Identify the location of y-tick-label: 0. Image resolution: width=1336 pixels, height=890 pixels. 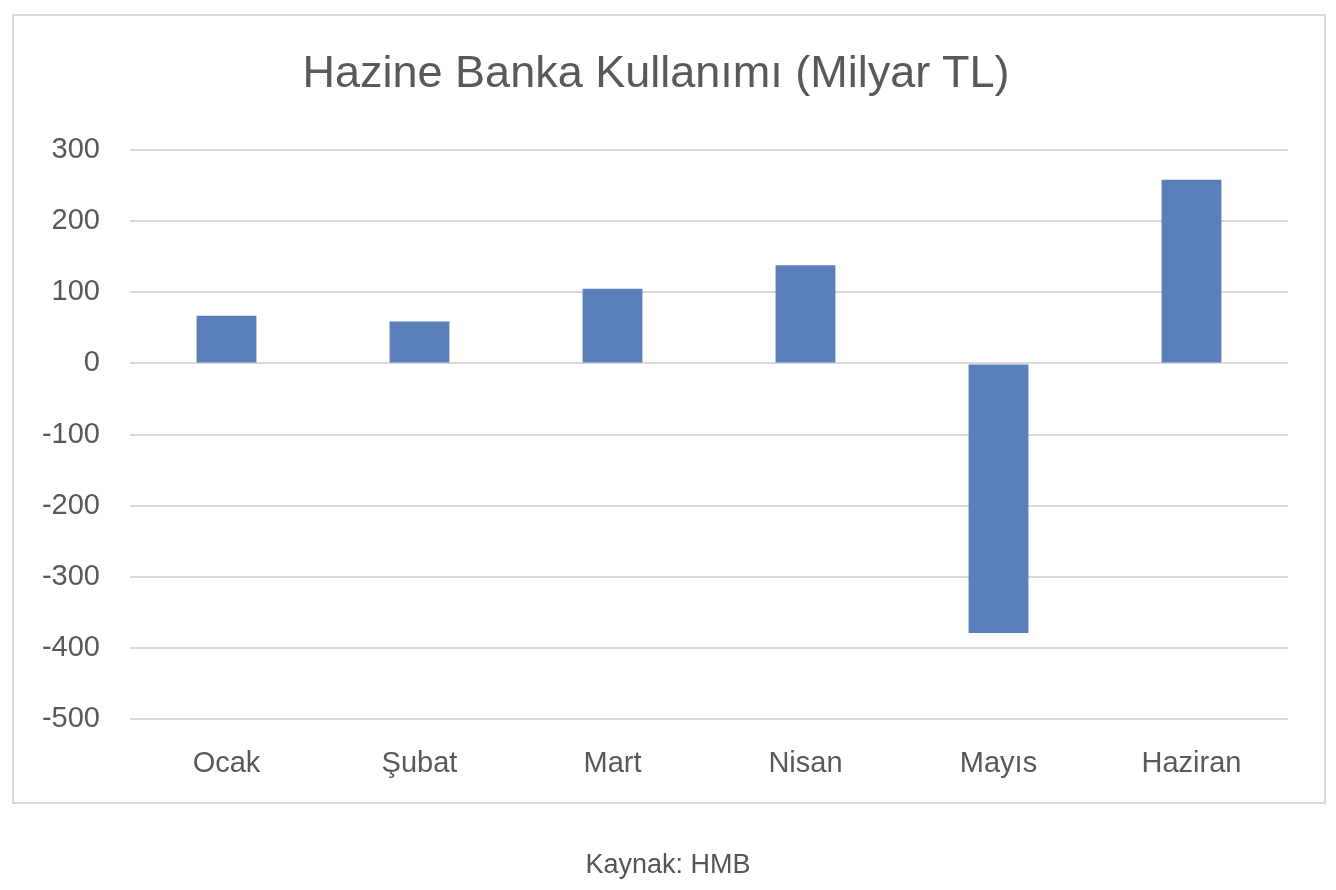
(91, 361).